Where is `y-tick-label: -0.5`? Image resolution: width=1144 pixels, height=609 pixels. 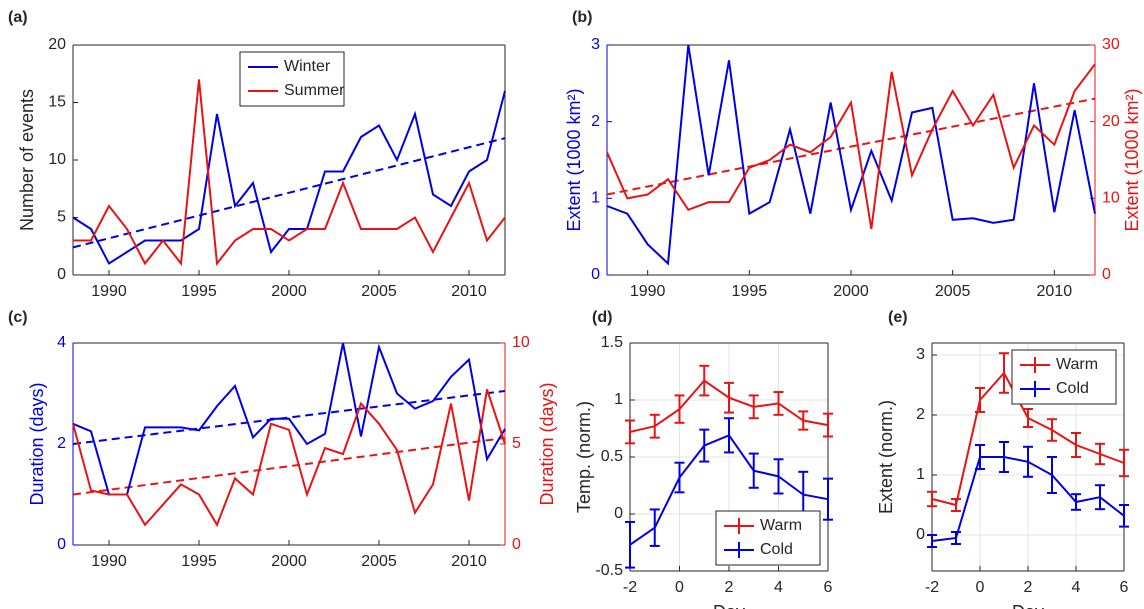 y-tick-label: -0.5 is located at coordinates (609, 570).